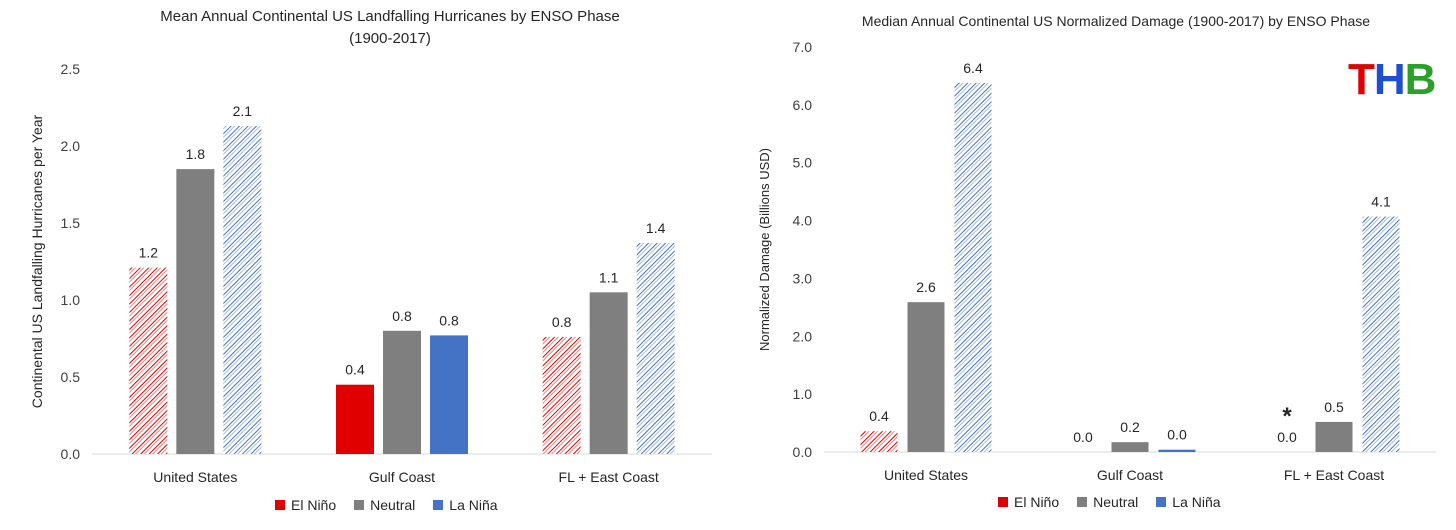 This screenshot has height=530, width=1456. Describe the element at coordinates (1381, 202) in the screenshot. I see `data-label: 4.1` at that location.